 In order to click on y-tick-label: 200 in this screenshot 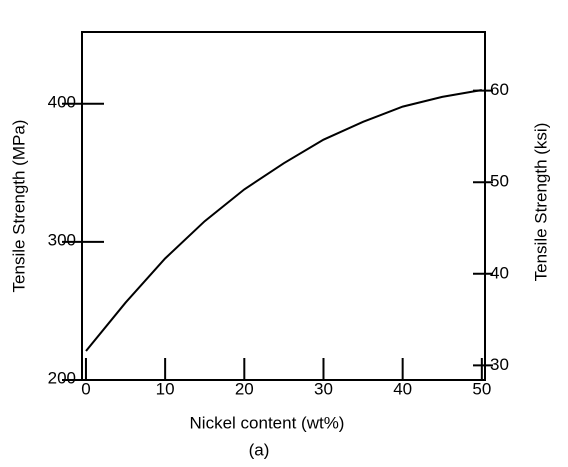, I will do `click(62, 377)`.